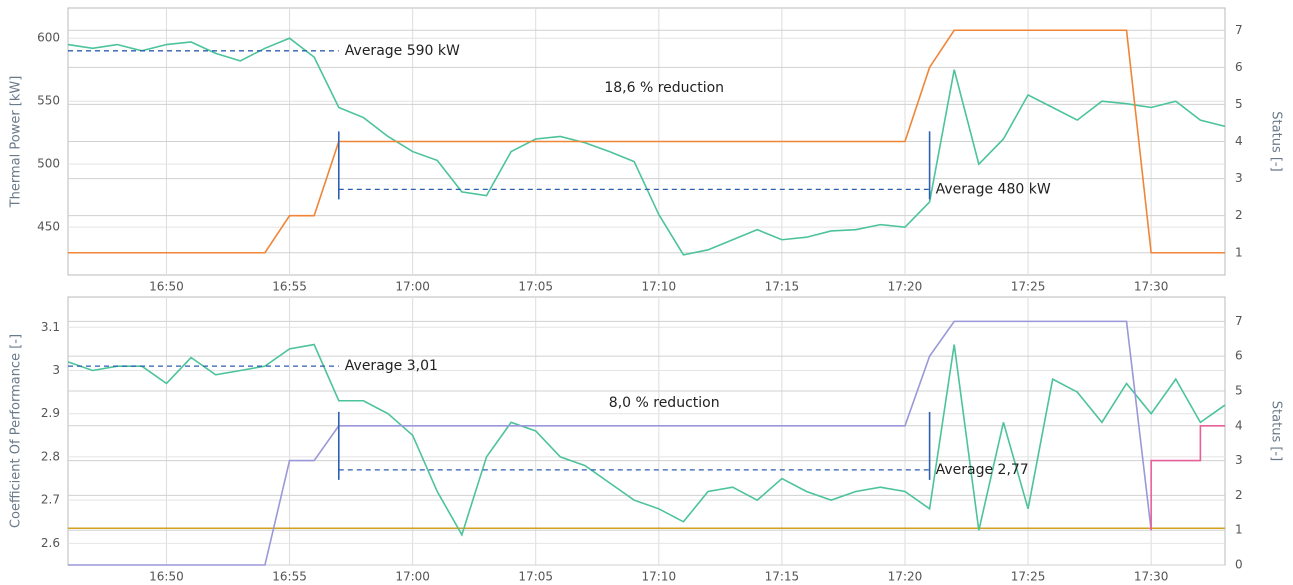 The height and width of the screenshot is (585, 1293). What do you see at coordinates (16, 142) in the screenshot?
I see `y-axis-label: Thermal Power [kW]` at bounding box center [16, 142].